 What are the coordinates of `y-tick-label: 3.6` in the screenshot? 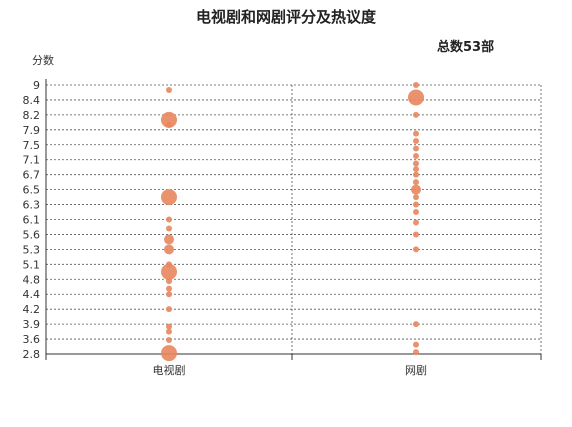 It's located at (32, 339).